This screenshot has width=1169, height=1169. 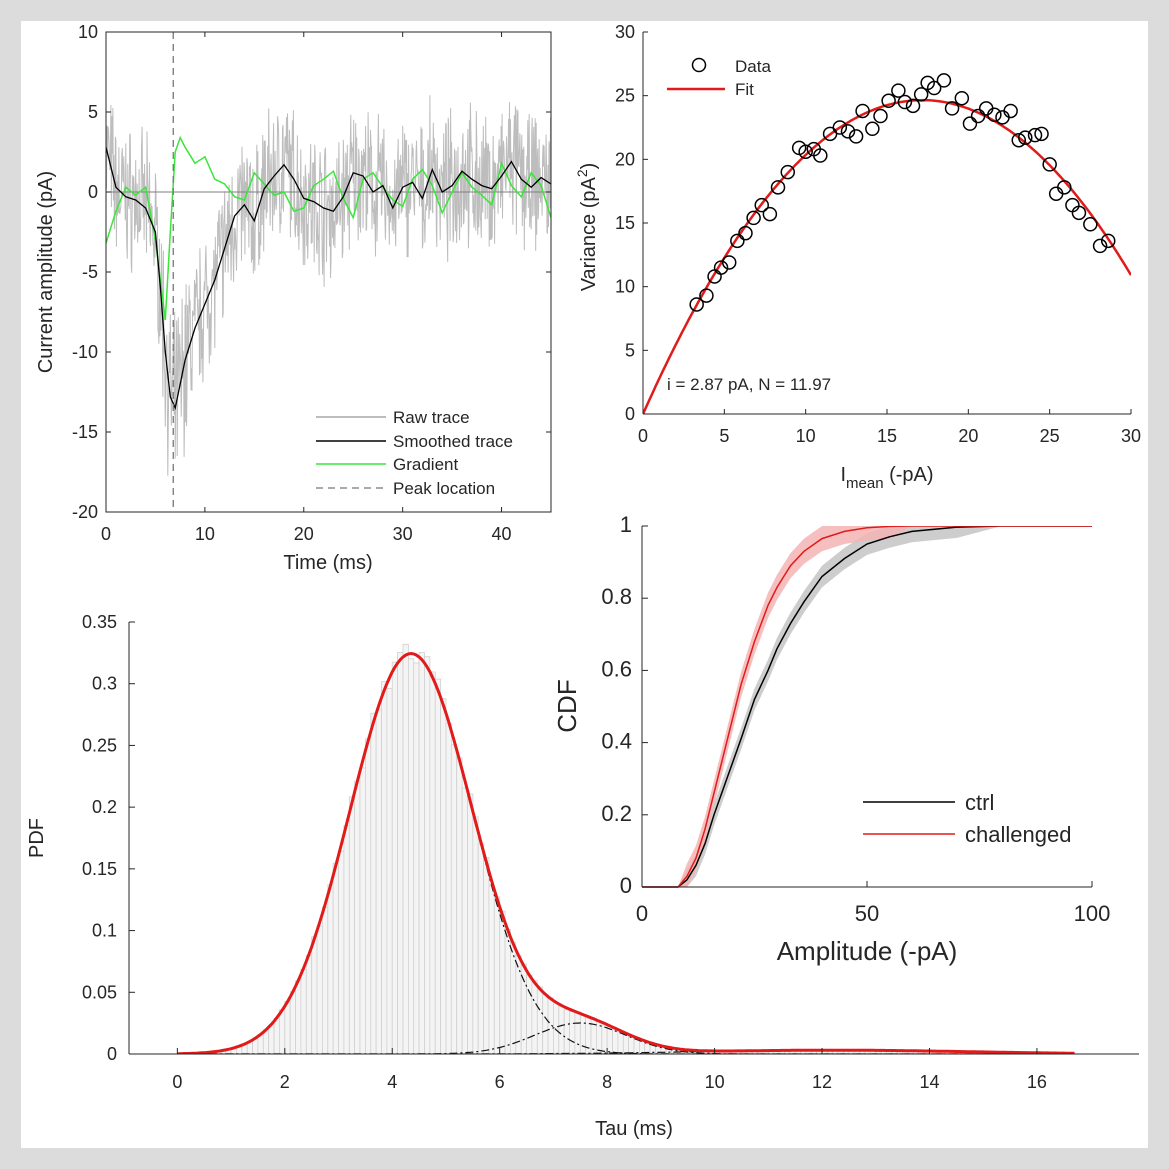 I want to click on variance-x-axis-label: Imean (-pA), so click(x=886, y=478).